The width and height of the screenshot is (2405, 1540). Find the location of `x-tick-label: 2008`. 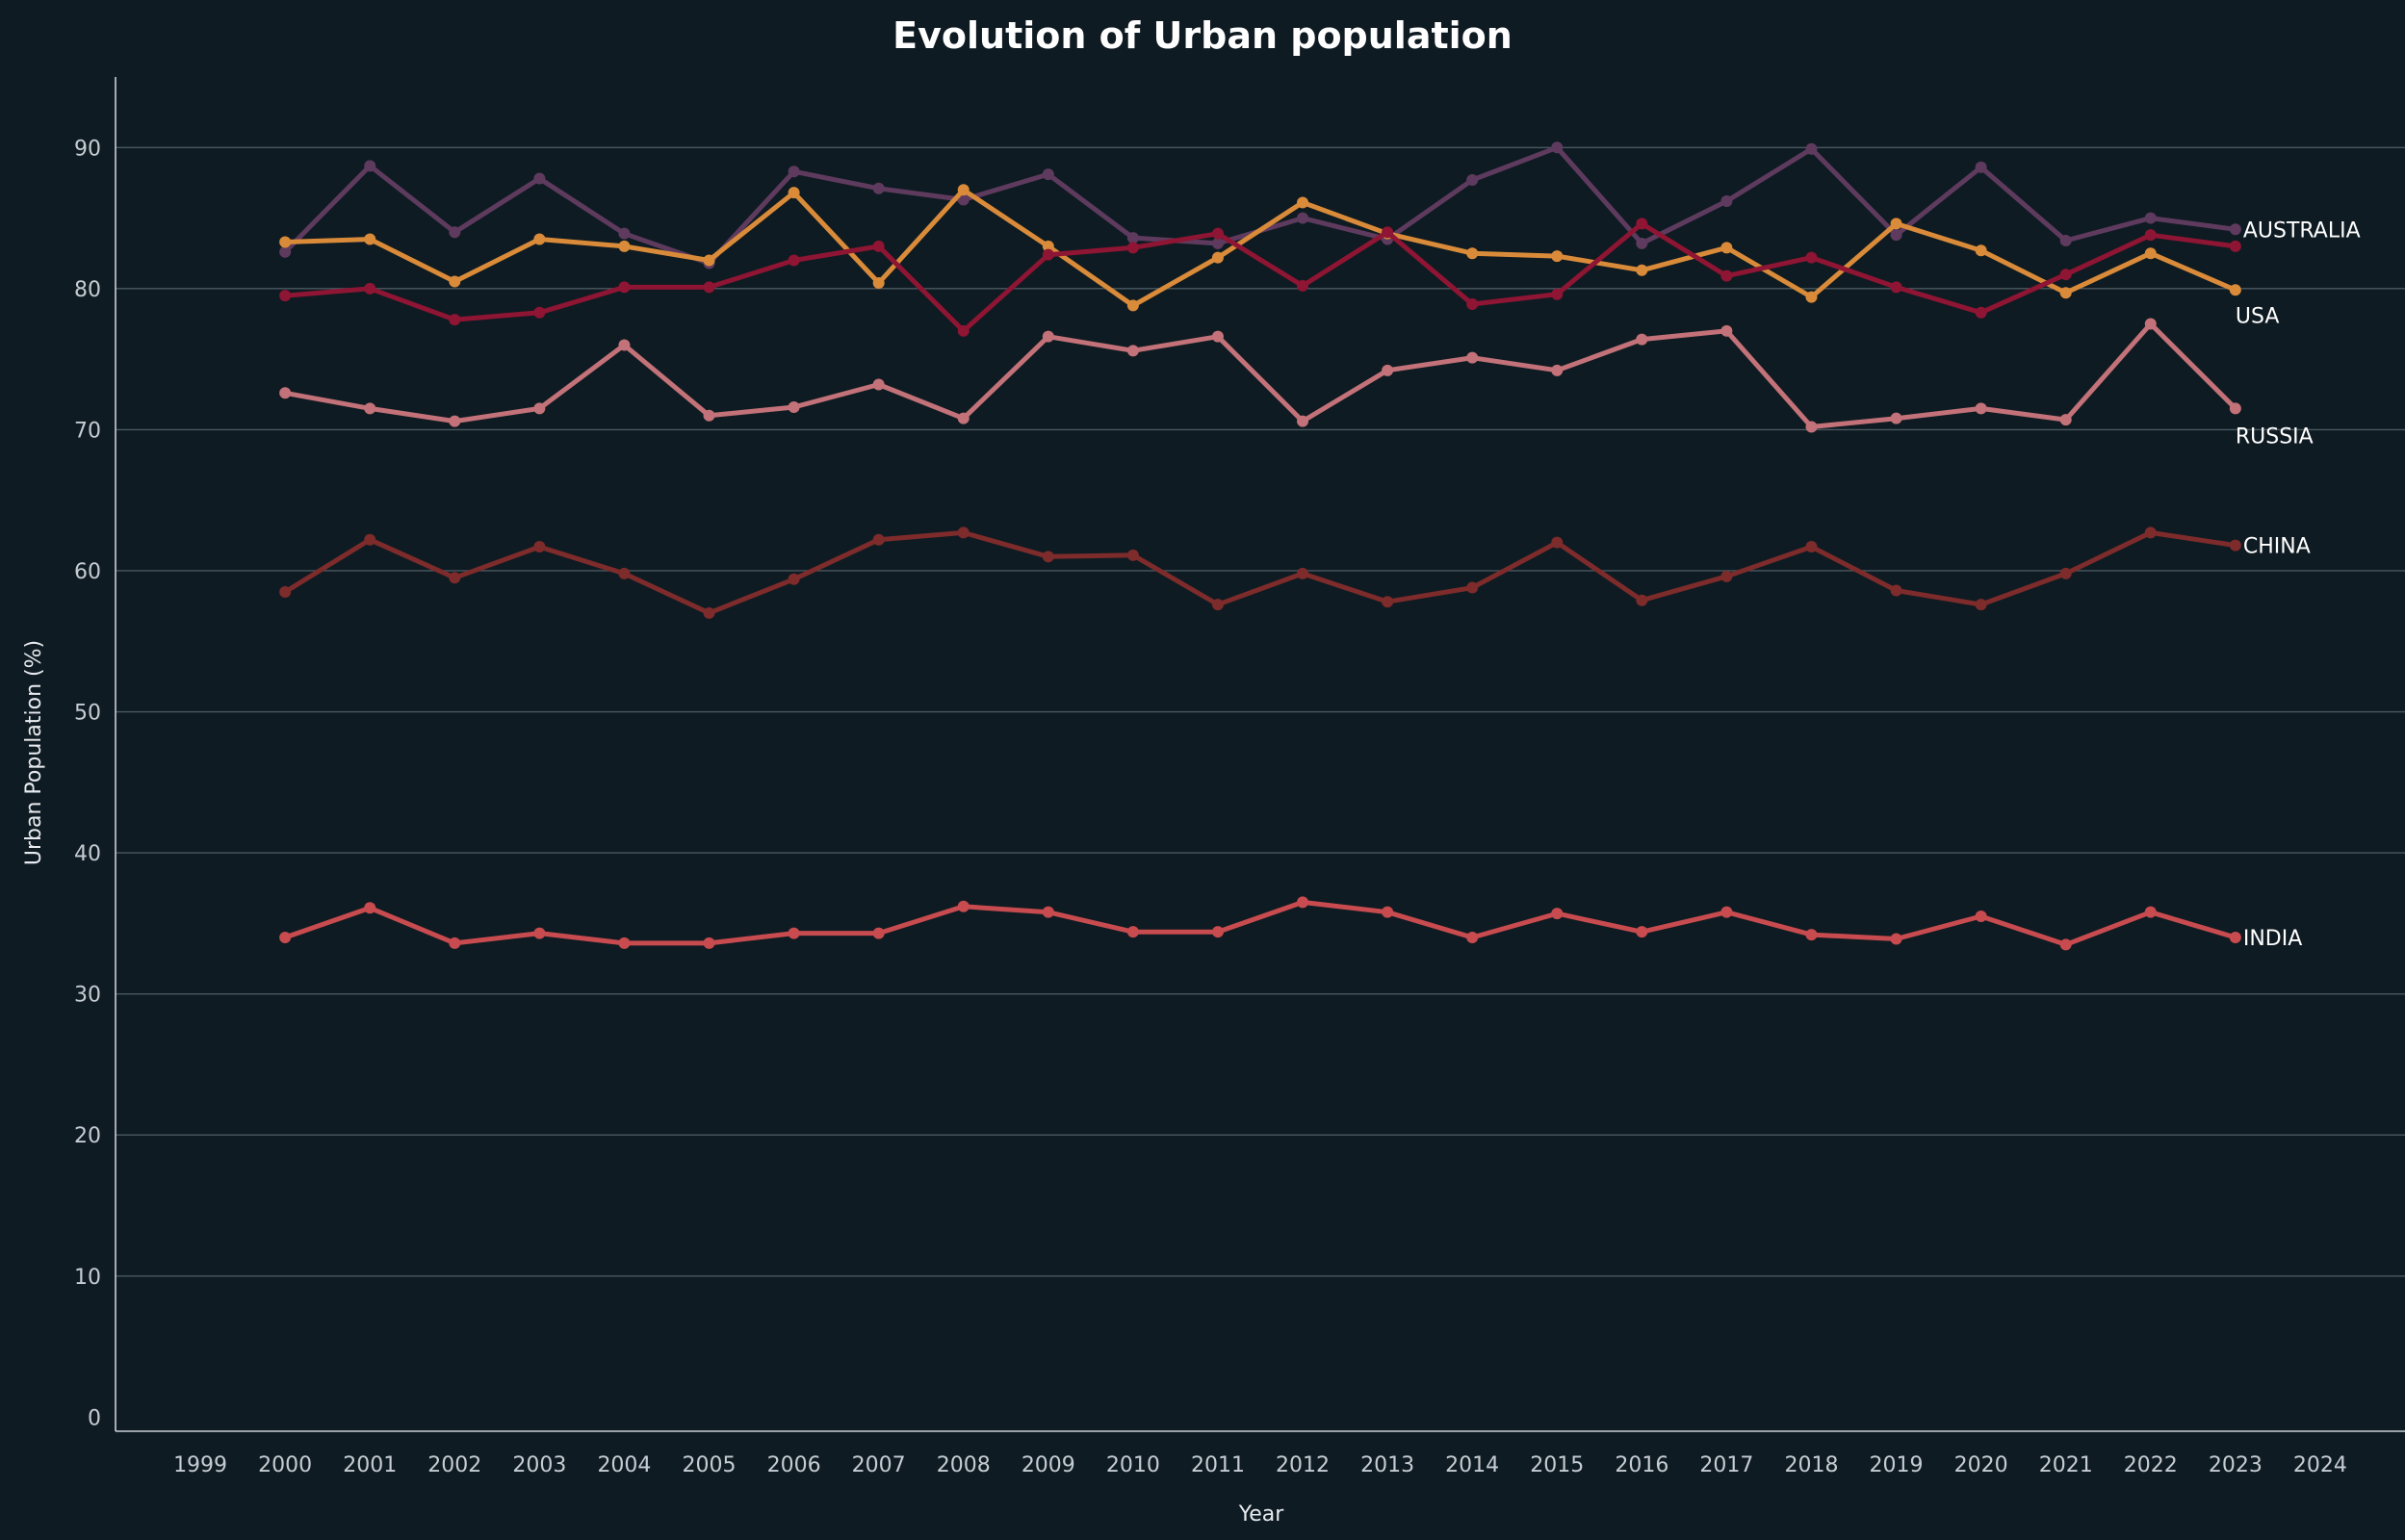

x-tick-label: 2008 is located at coordinates (964, 1465).